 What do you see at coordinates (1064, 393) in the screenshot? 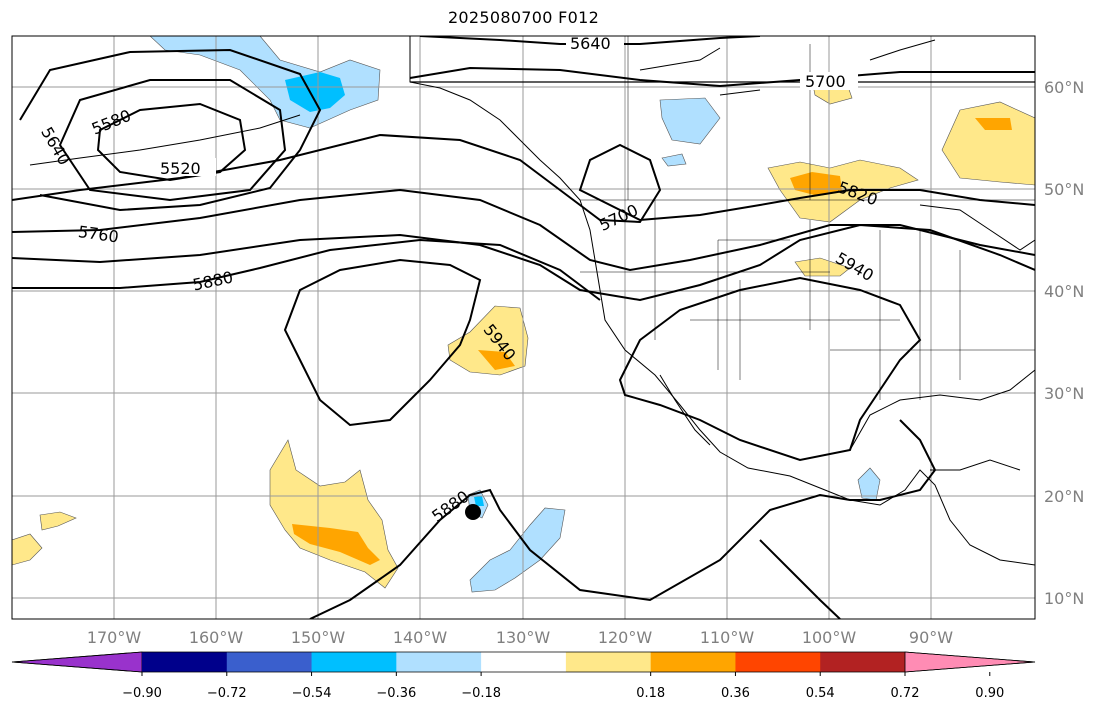
I see `lat-label-30: 30°N` at bounding box center [1064, 393].